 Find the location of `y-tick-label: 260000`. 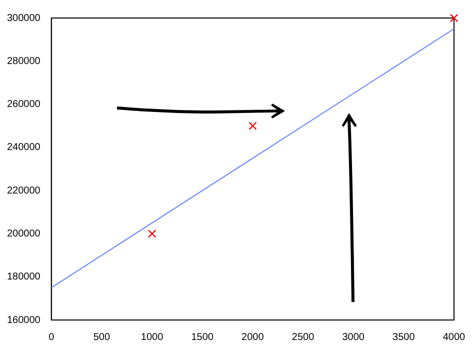

y-tick-label: 260000 is located at coordinates (23, 104).